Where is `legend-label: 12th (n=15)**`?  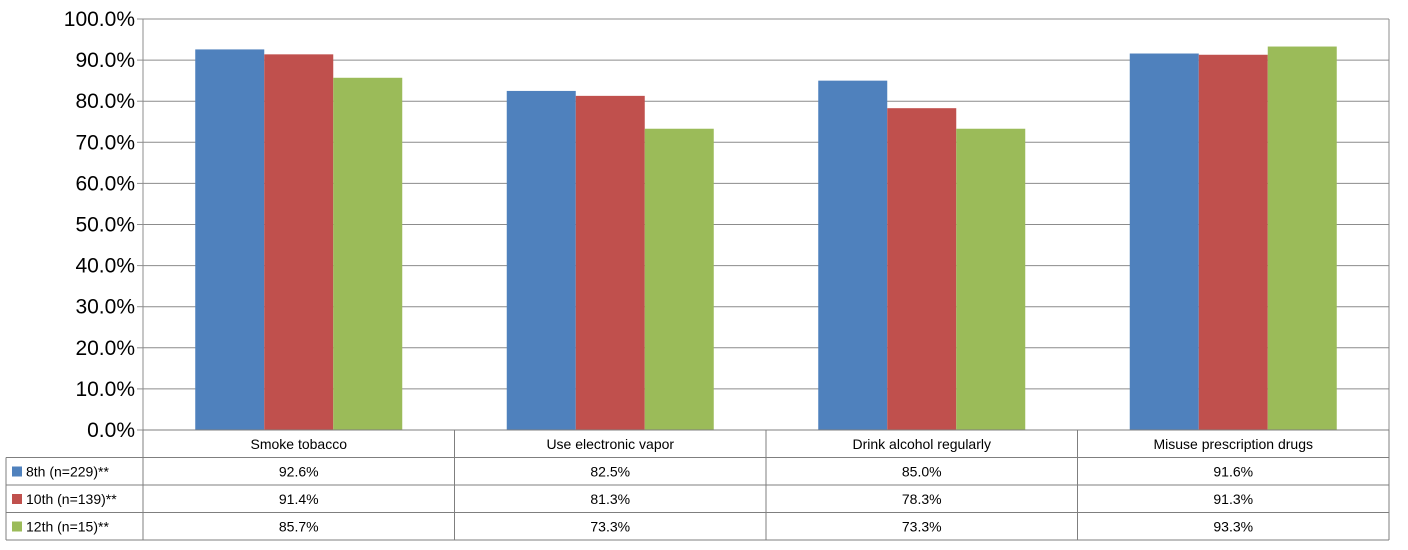
legend-label: 12th (n=15)** is located at coordinates (67, 527).